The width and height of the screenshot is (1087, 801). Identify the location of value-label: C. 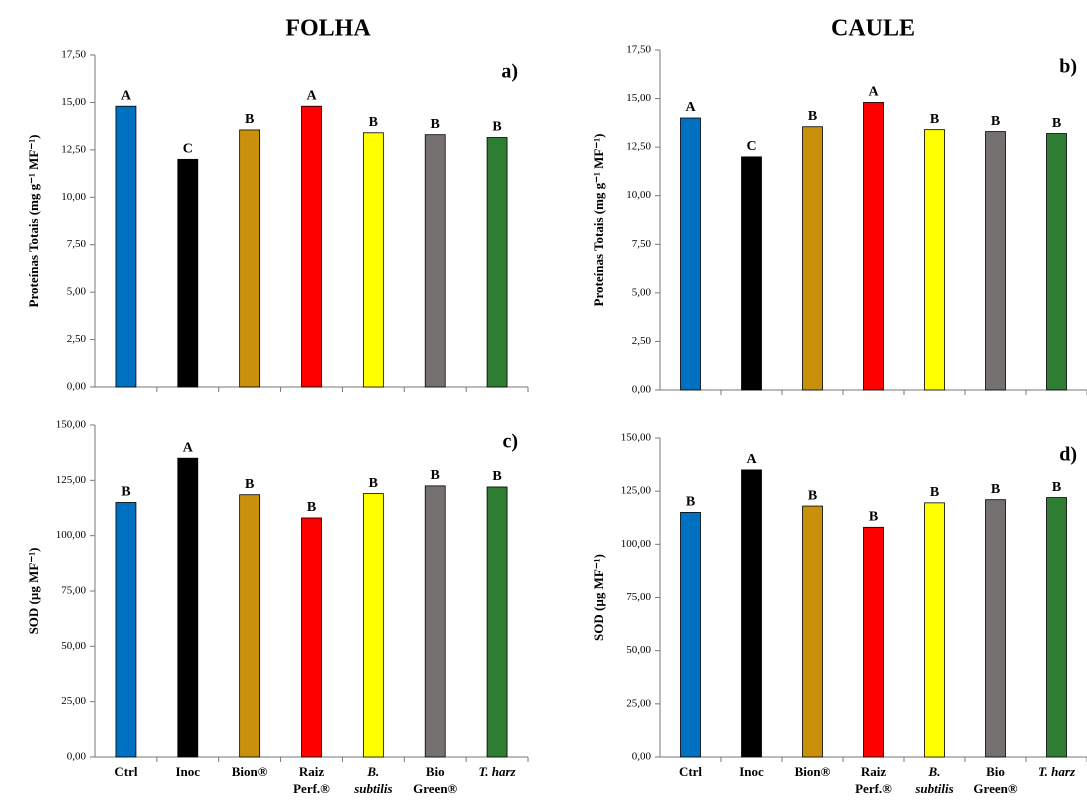
(188, 149).